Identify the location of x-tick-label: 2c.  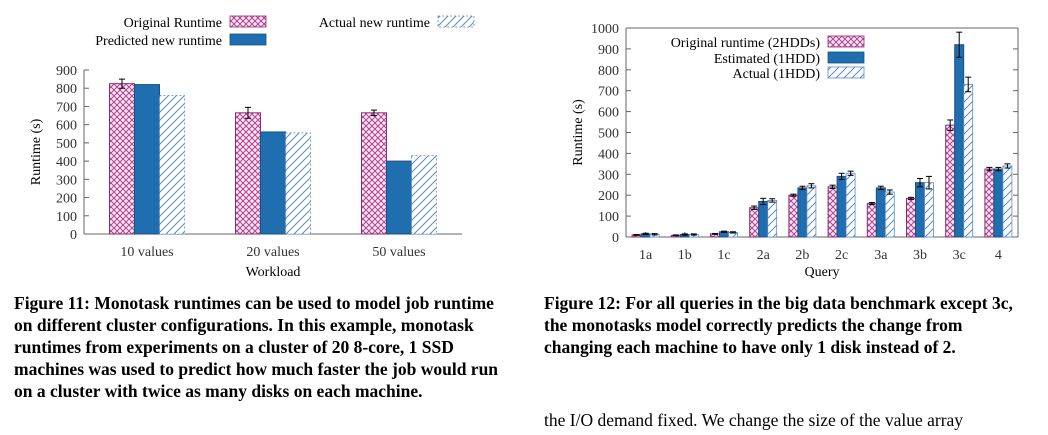
(841, 255).